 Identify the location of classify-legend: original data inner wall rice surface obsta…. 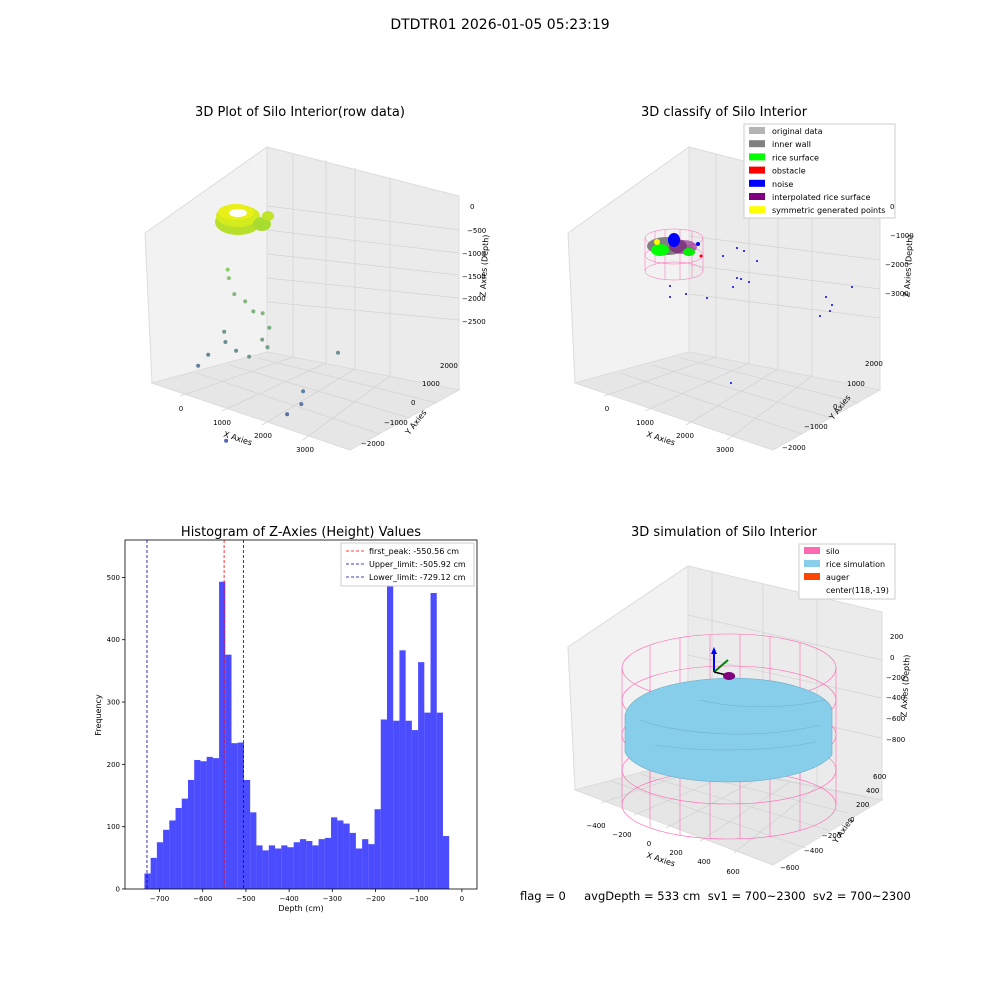
(819, 171).